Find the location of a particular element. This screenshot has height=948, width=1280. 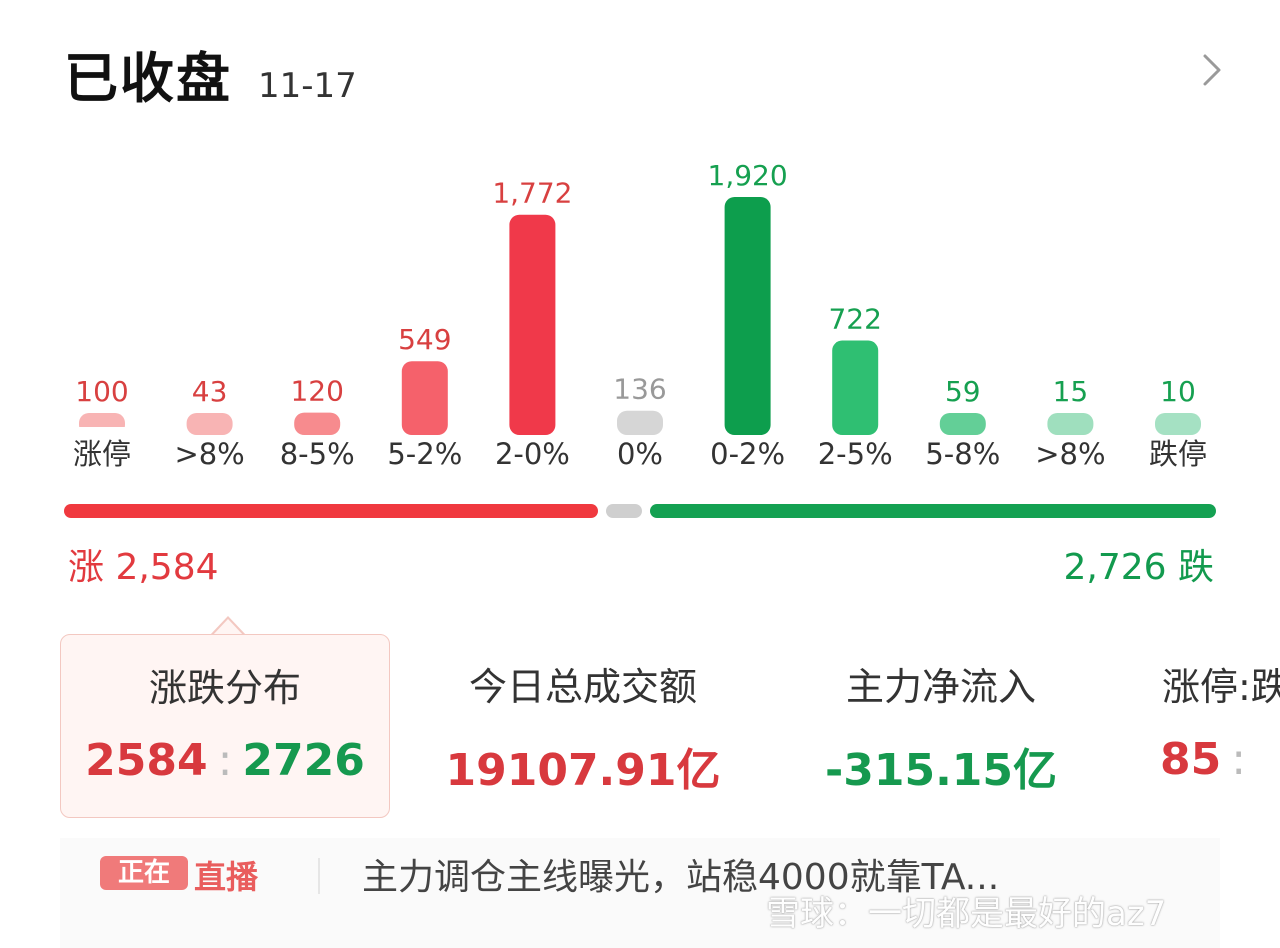

live-label: 直播 is located at coordinates (226, 877).